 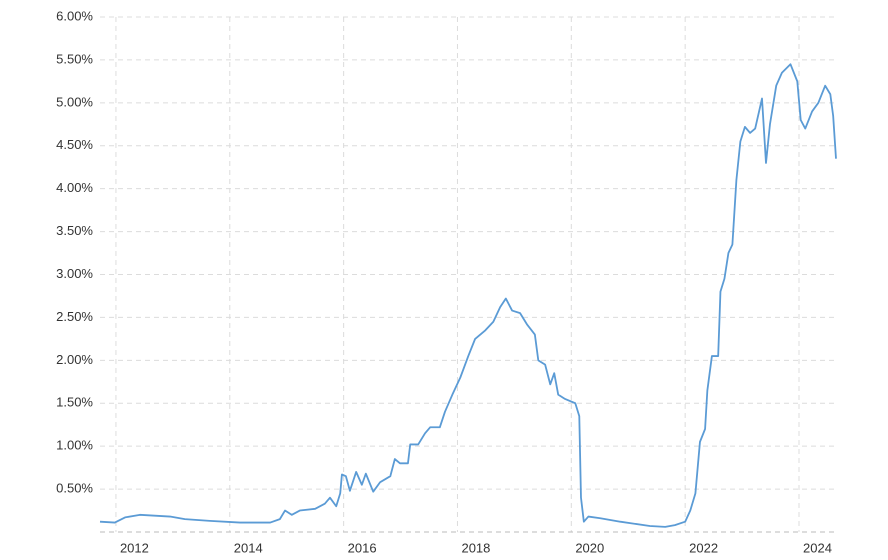 What do you see at coordinates (74, 15) in the screenshot?
I see `y-tick-label: 6.00%` at bounding box center [74, 15].